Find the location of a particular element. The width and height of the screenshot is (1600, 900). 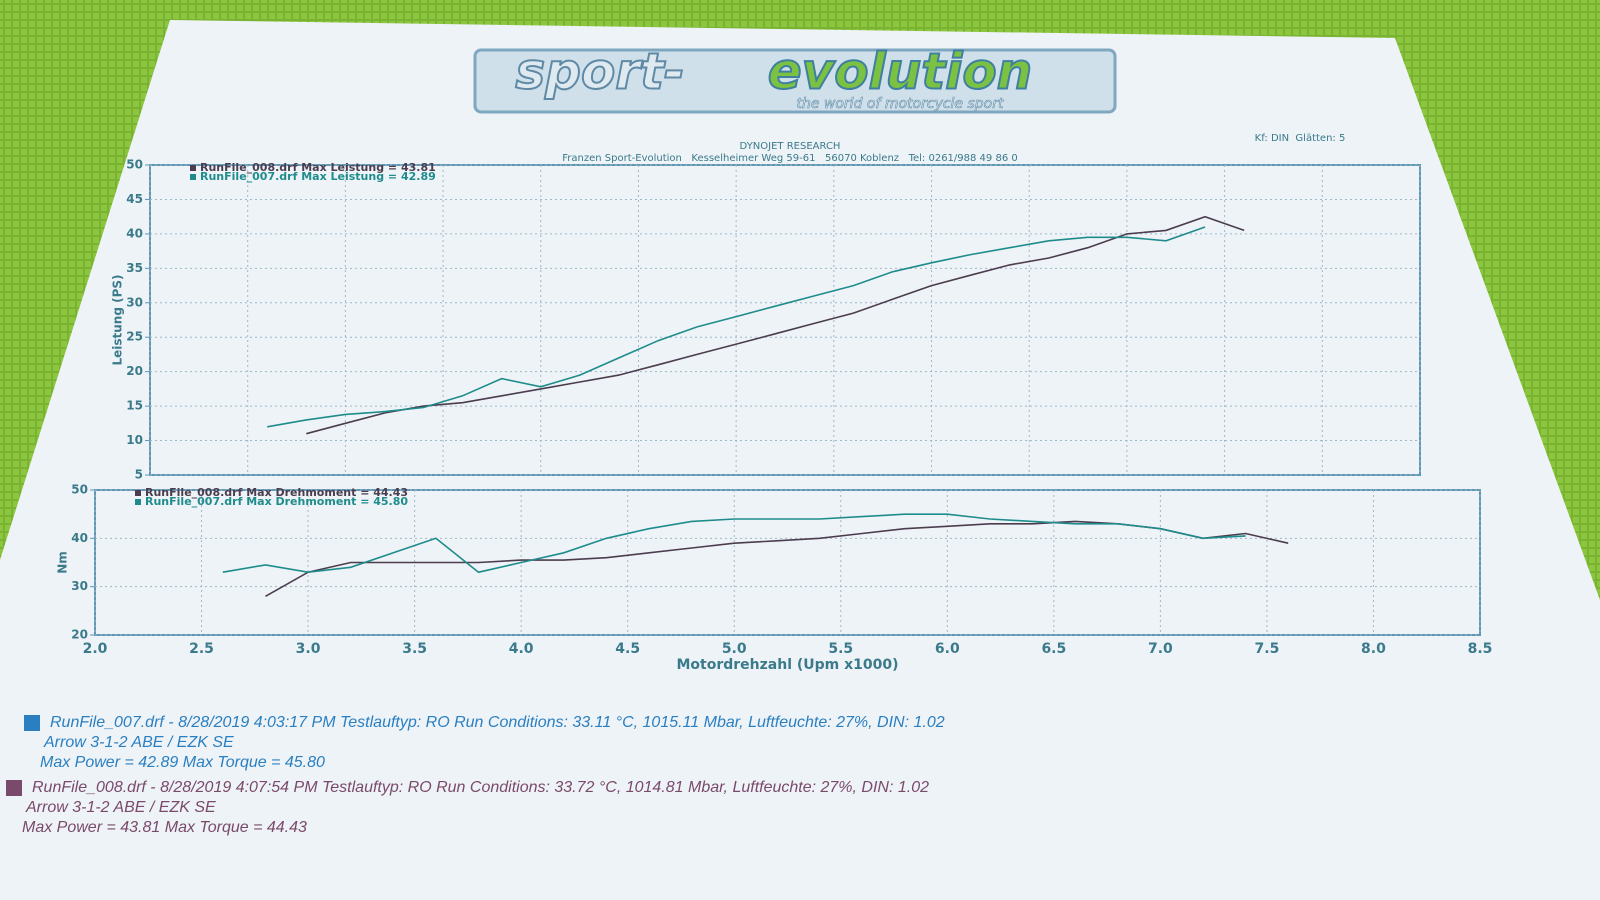

legend-label: RunFile_007.drf Max Leistung = 42.89 is located at coordinates (318, 176).